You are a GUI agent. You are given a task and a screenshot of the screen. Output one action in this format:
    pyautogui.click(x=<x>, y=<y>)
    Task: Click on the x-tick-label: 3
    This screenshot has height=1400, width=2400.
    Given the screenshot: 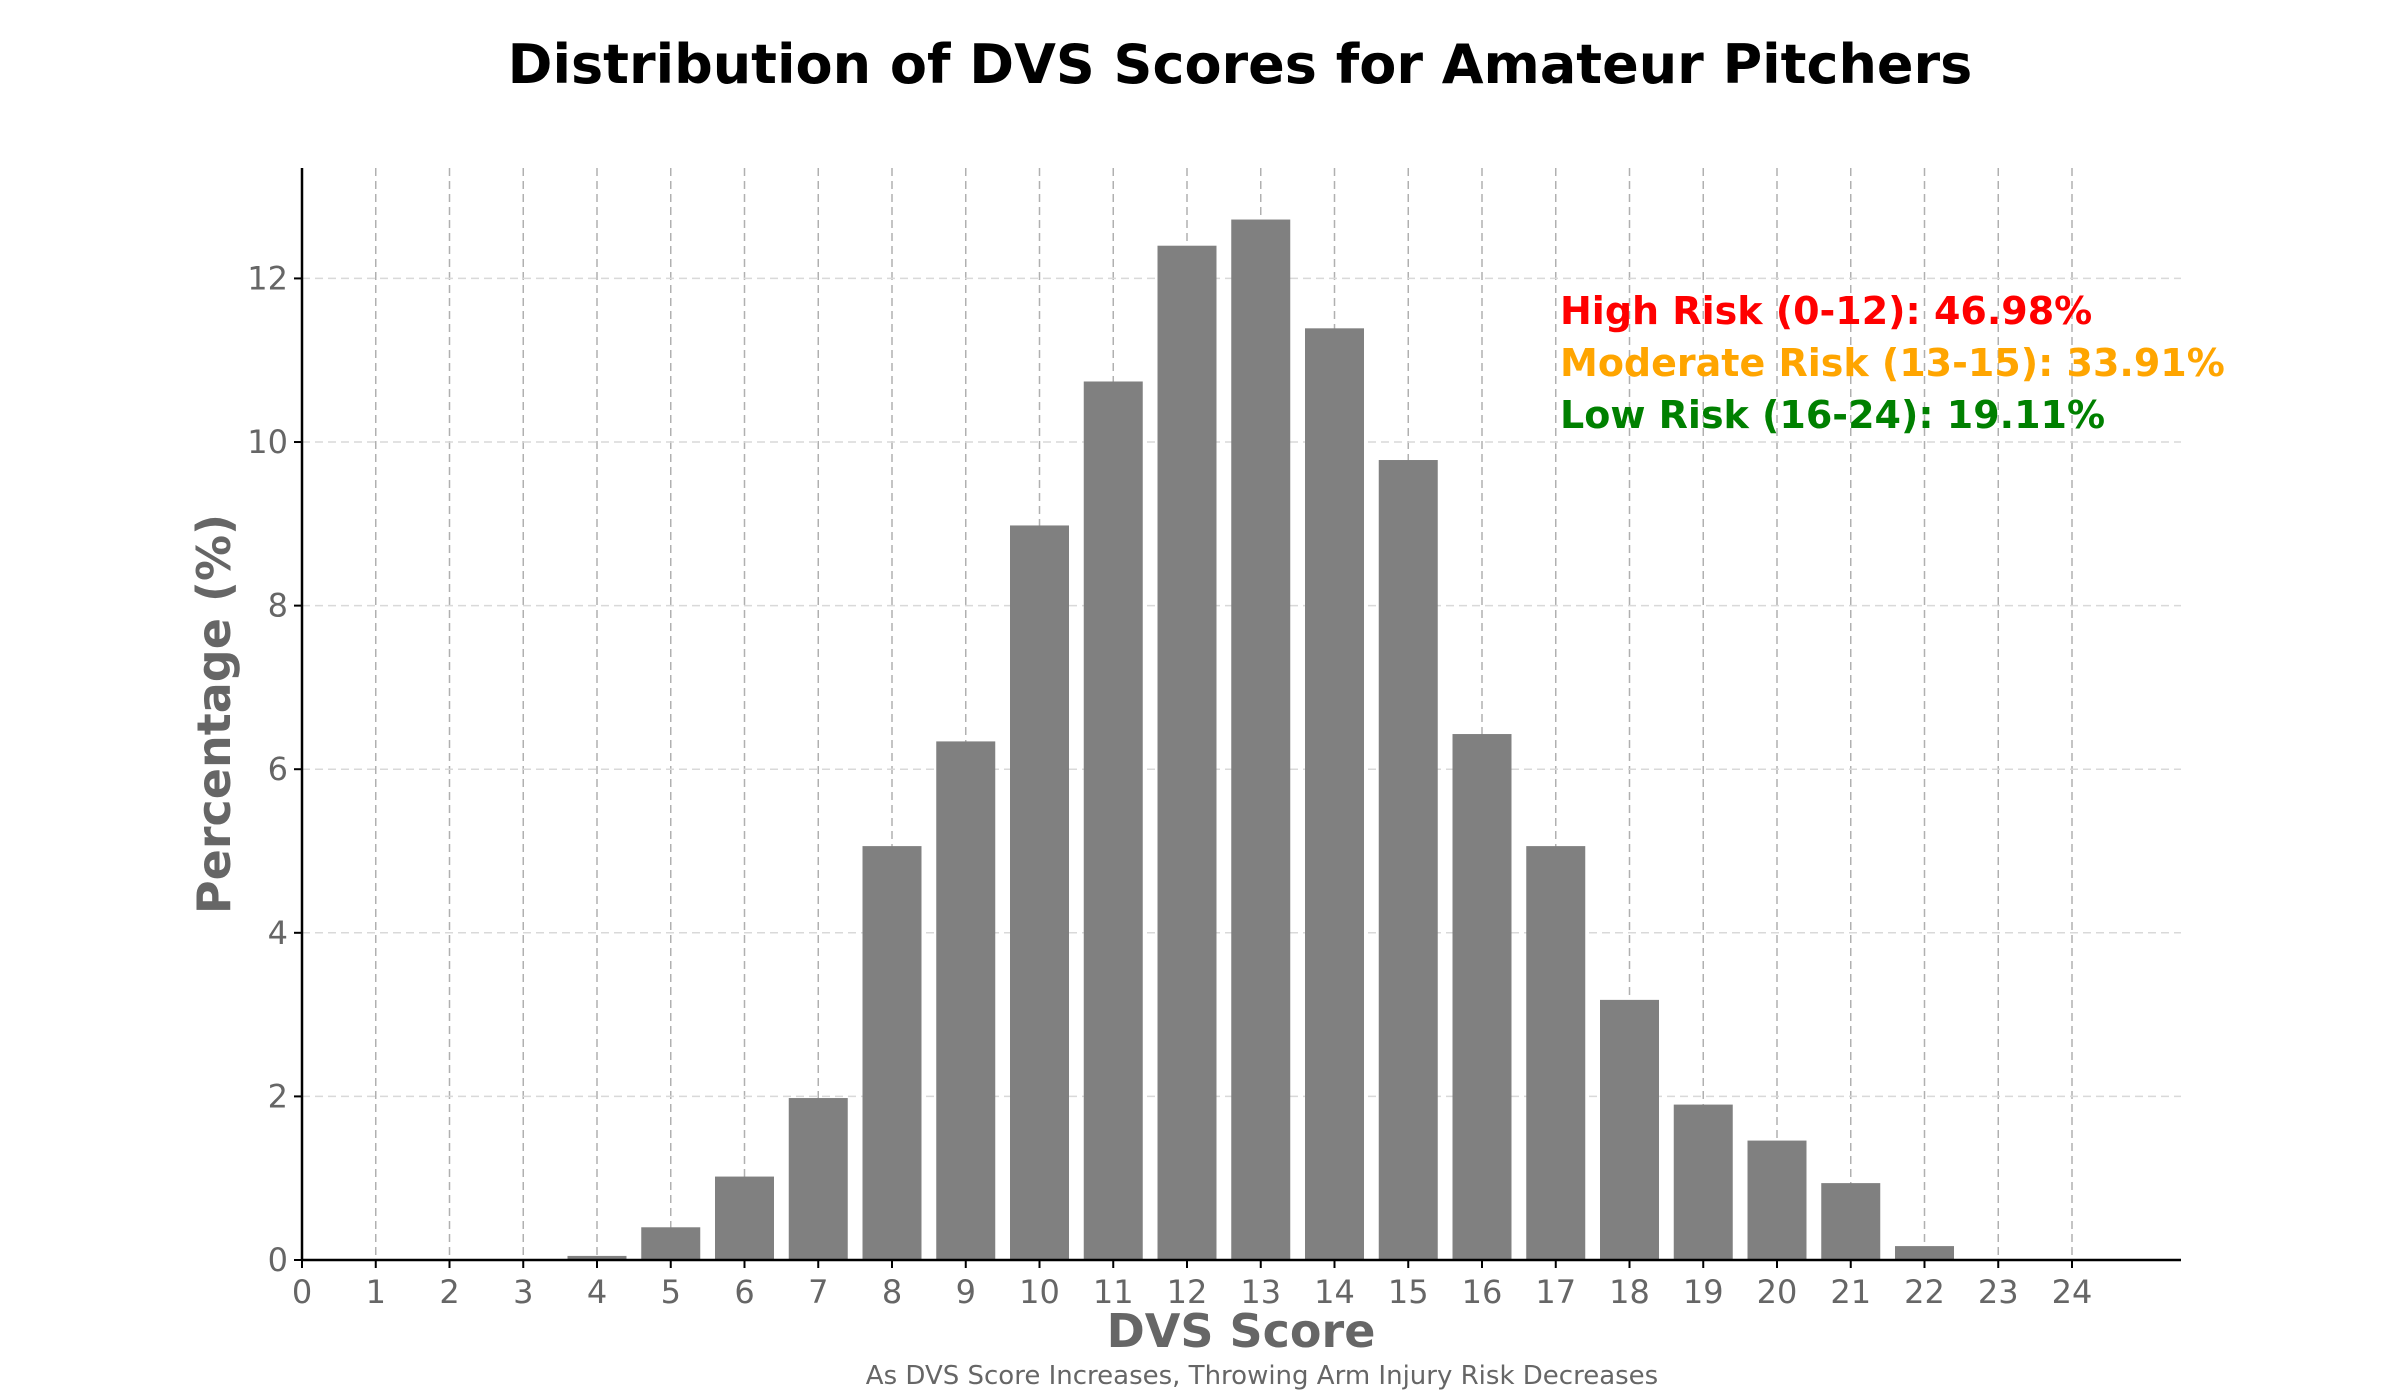 What is the action you would take?
    pyautogui.click(x=523, y=1292)
    